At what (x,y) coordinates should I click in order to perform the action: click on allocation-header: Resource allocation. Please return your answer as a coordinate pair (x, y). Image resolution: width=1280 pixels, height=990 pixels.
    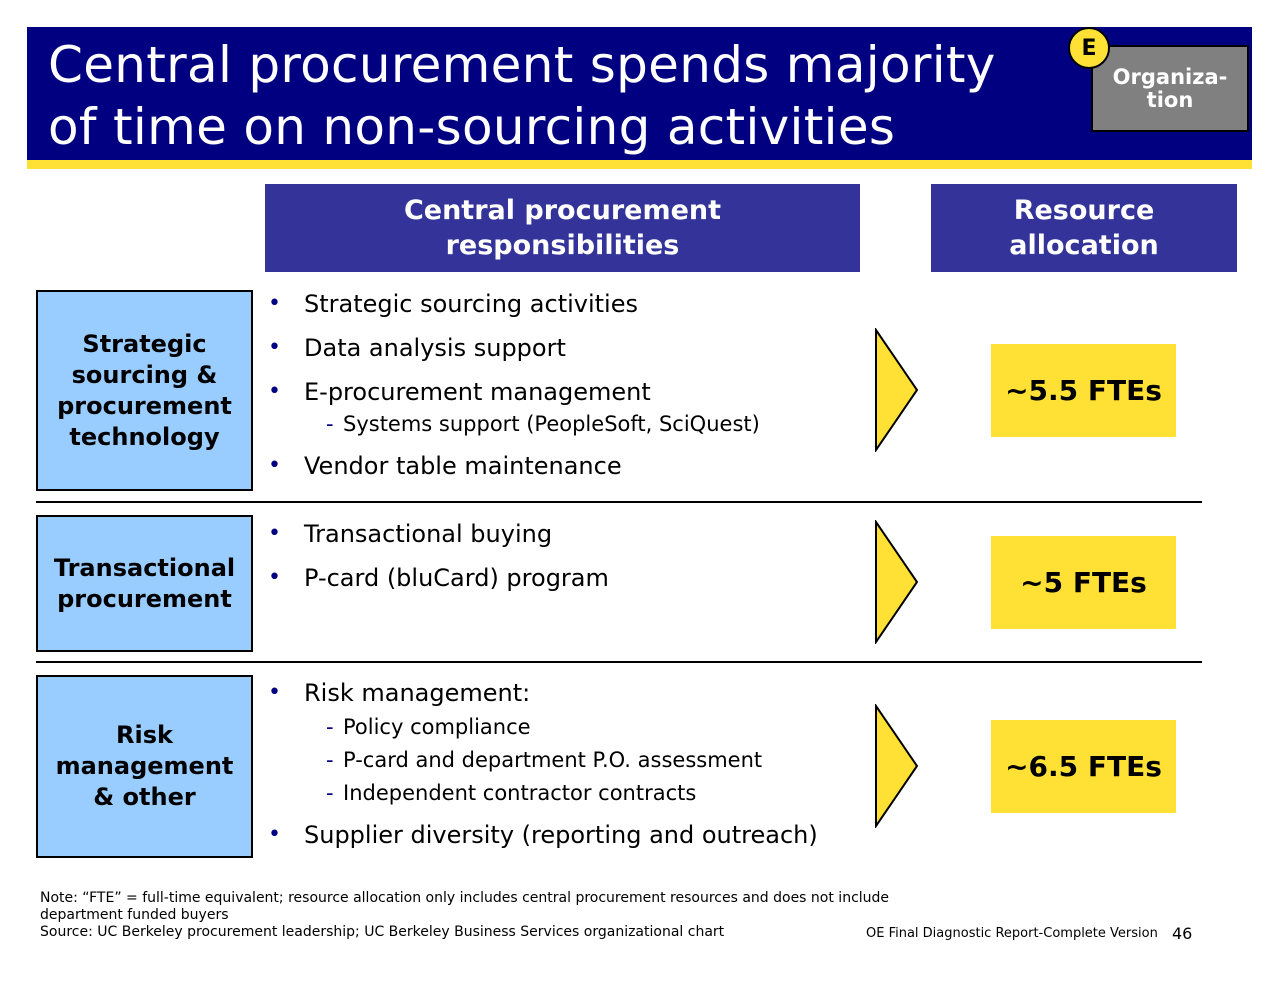
    Looking at the image, I should click on (1084, 228).